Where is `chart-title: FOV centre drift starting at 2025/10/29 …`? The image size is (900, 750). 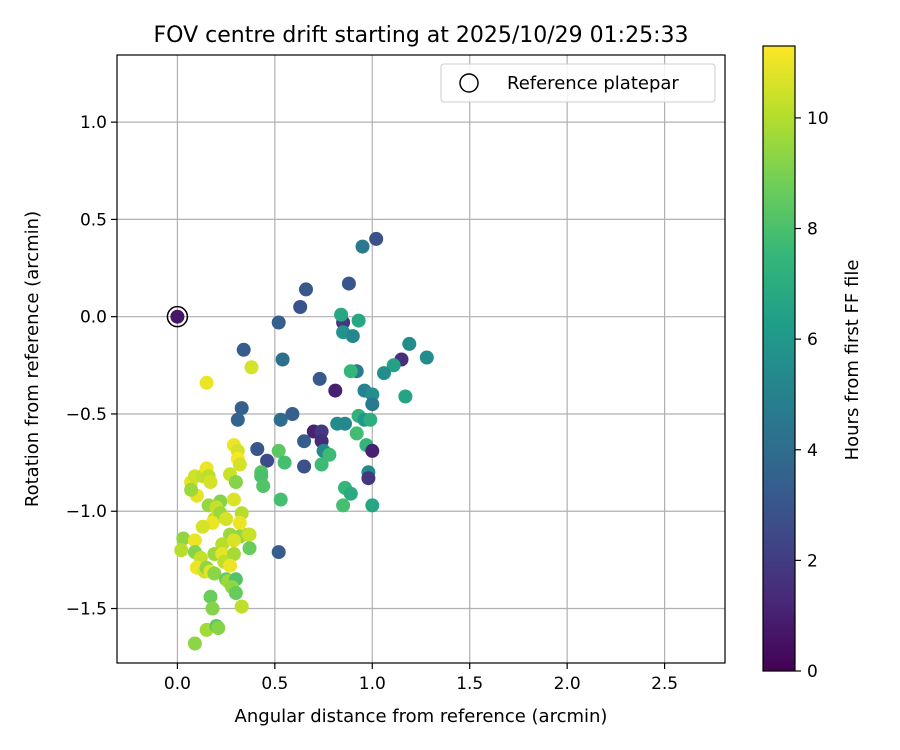 chart-title: FOV centre drift starting at 2025/10/29 … is located at coordinates (421, 35).